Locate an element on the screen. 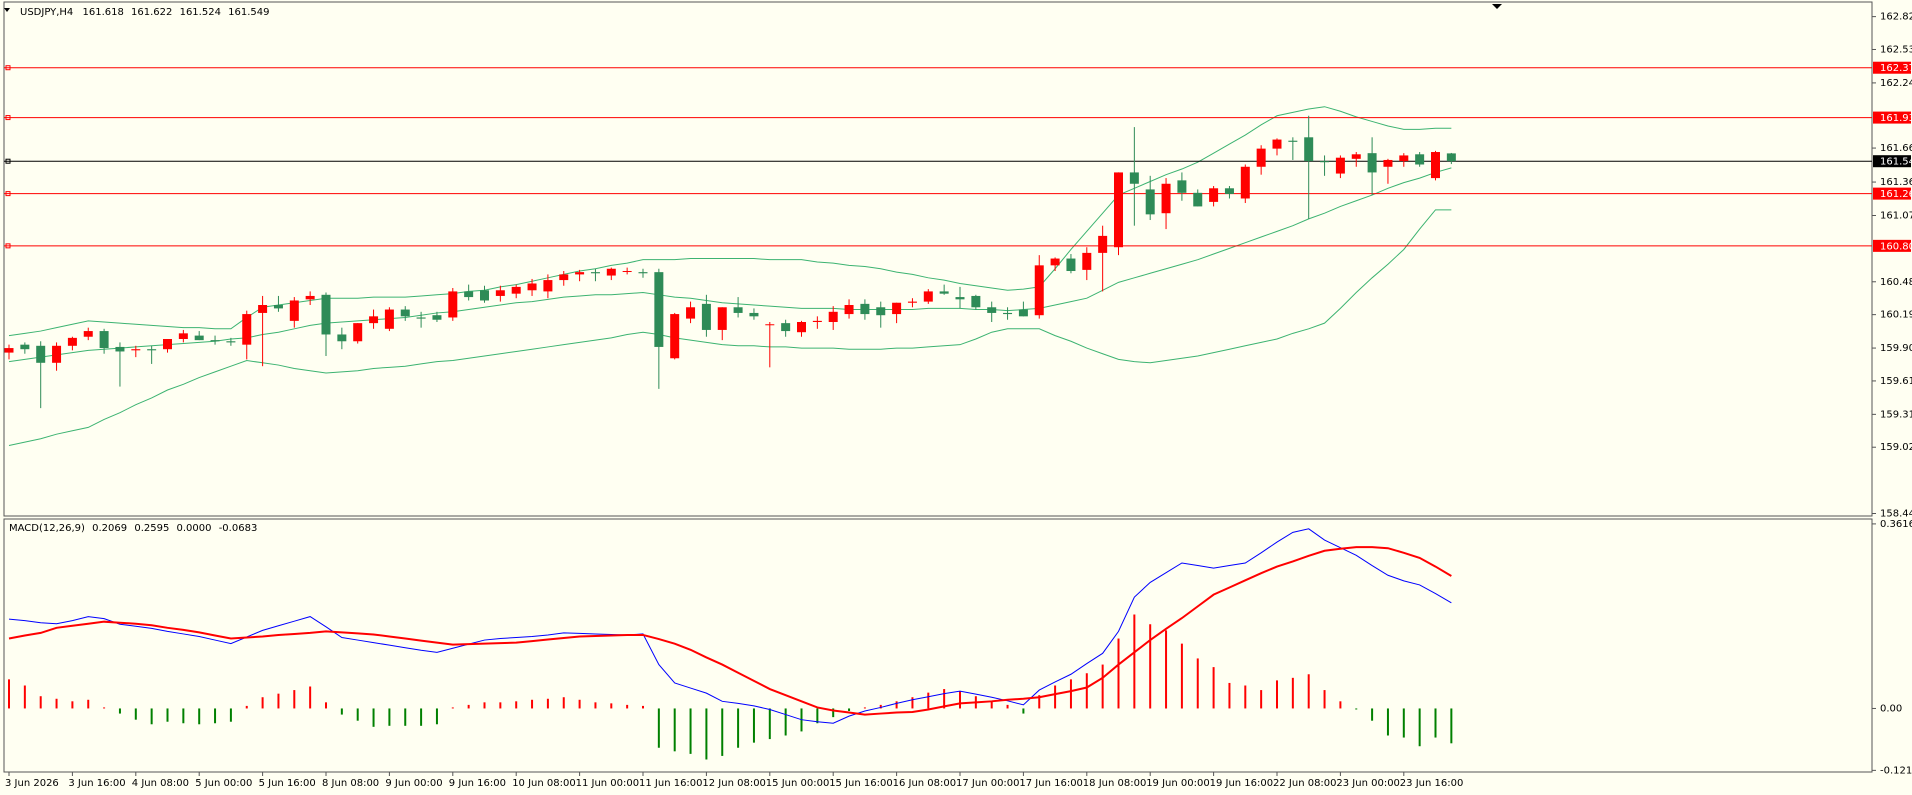  y-tick-label: 159.610 is located at coordinates (1896, 381).